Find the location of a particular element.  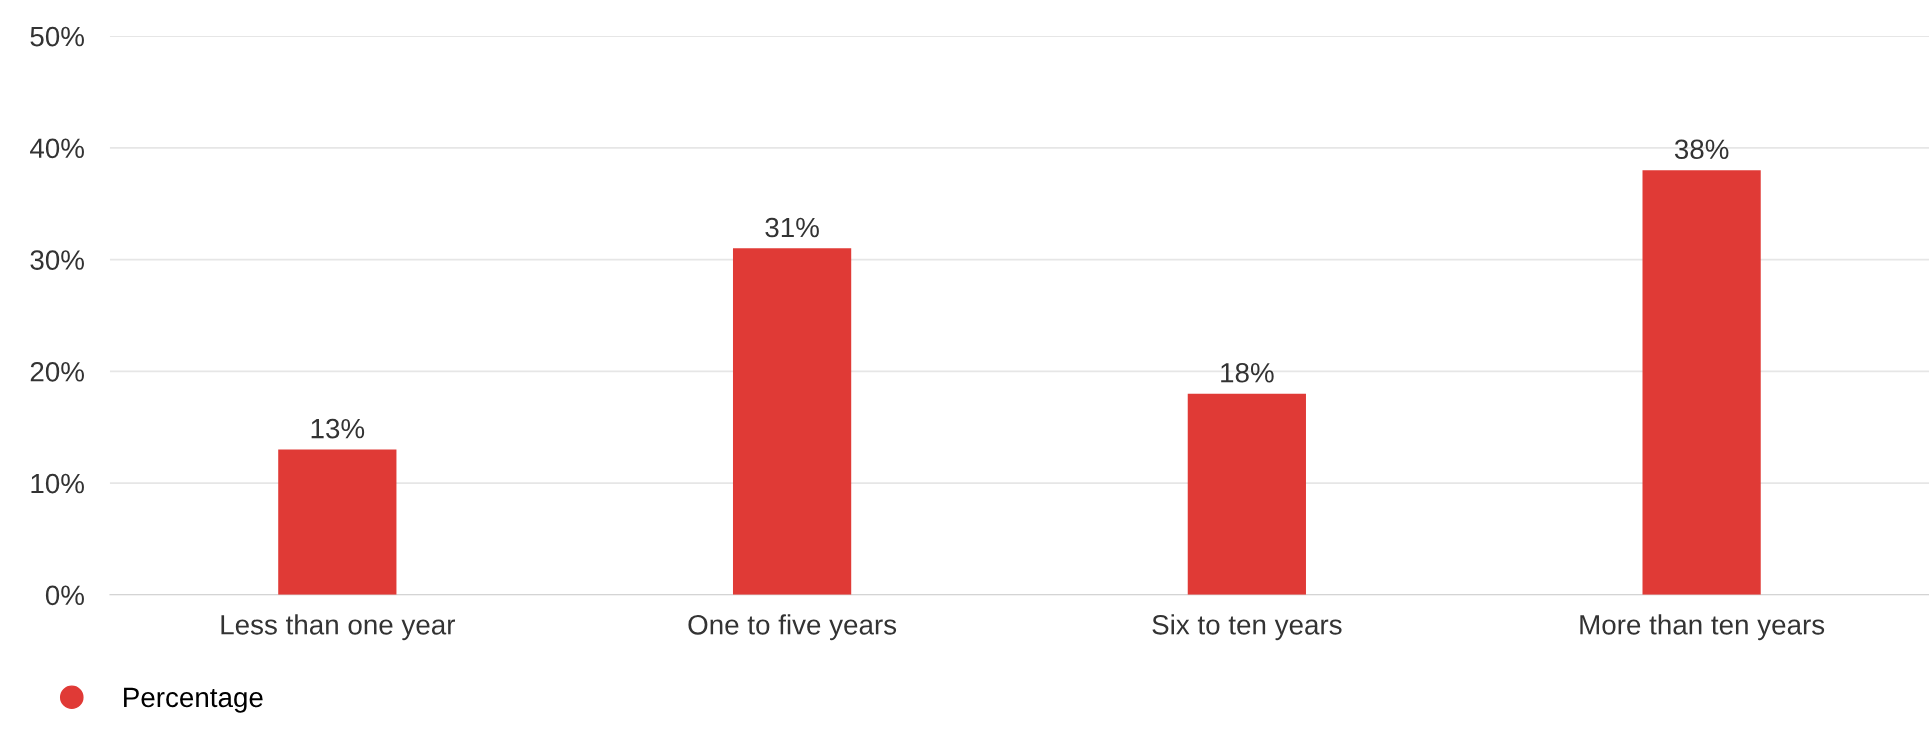

data-label: 13% is located at coordinates (338, 428).